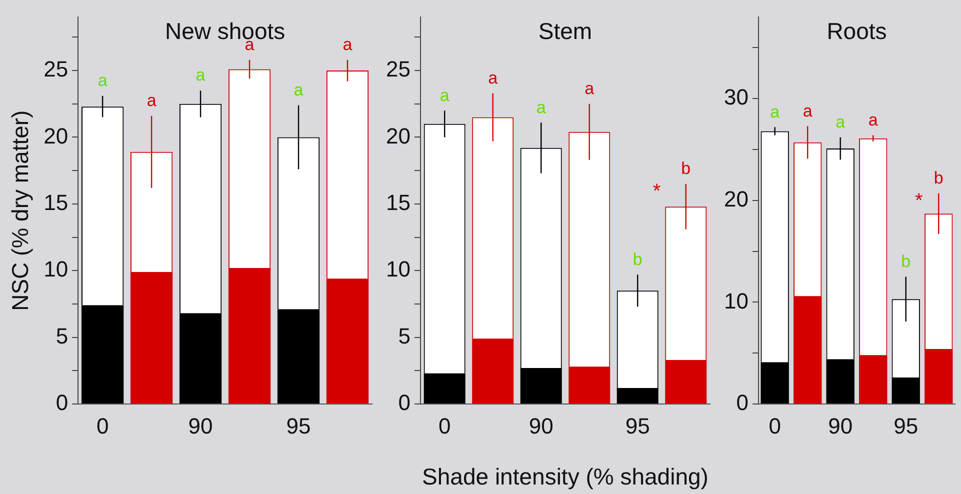 The image size is (961, 494). I want to click on y-axis-title: NSC (% dry matter), so click(20, 210).